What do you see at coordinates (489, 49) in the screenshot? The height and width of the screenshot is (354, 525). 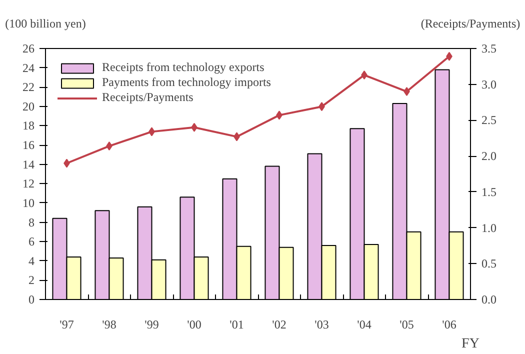 I see `y2-tick-label: 3.5` at bounding box center [489, 49].